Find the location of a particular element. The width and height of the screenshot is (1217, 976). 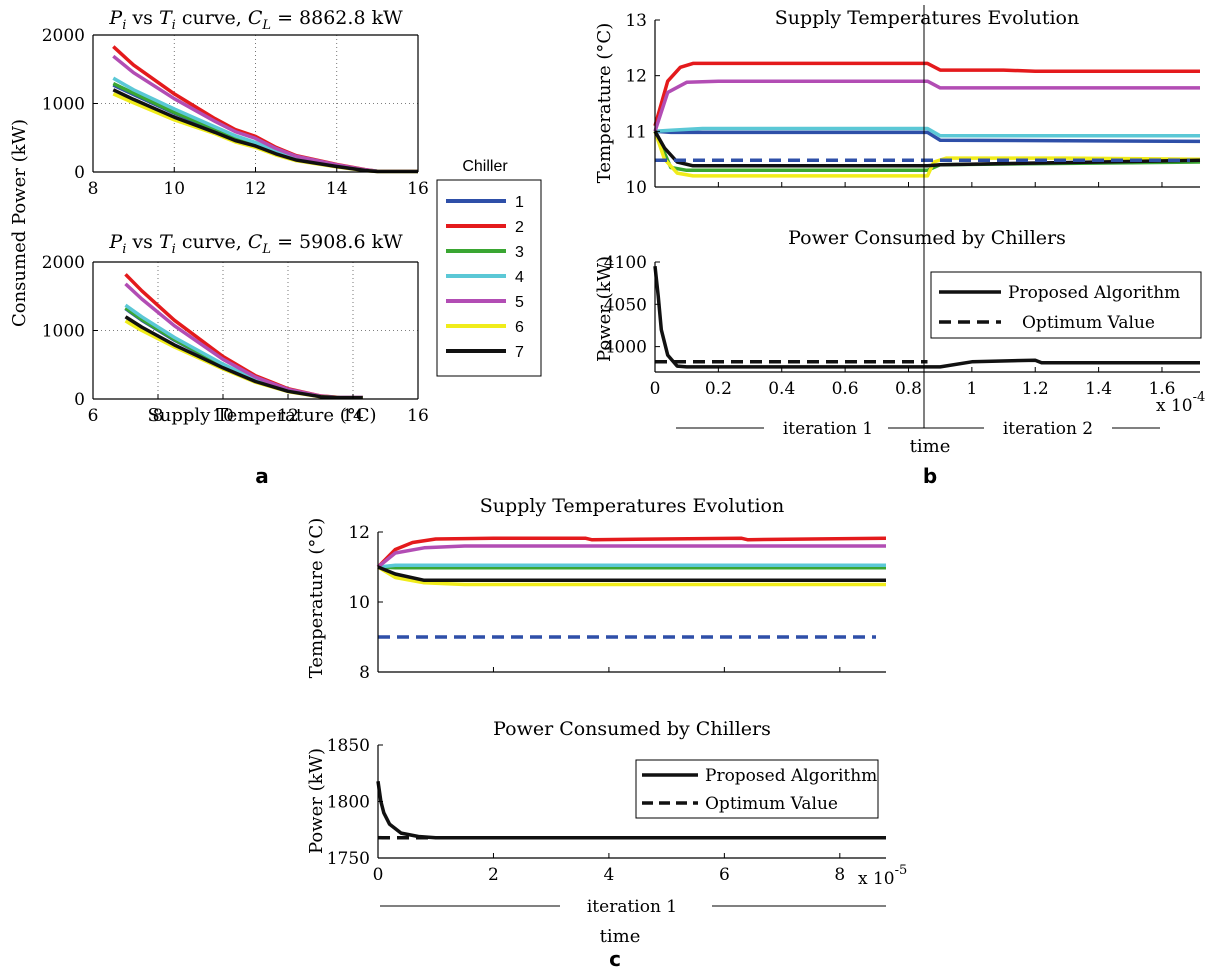

panel-c-exponent: x 10-5 is located at coordinates (882, 876).